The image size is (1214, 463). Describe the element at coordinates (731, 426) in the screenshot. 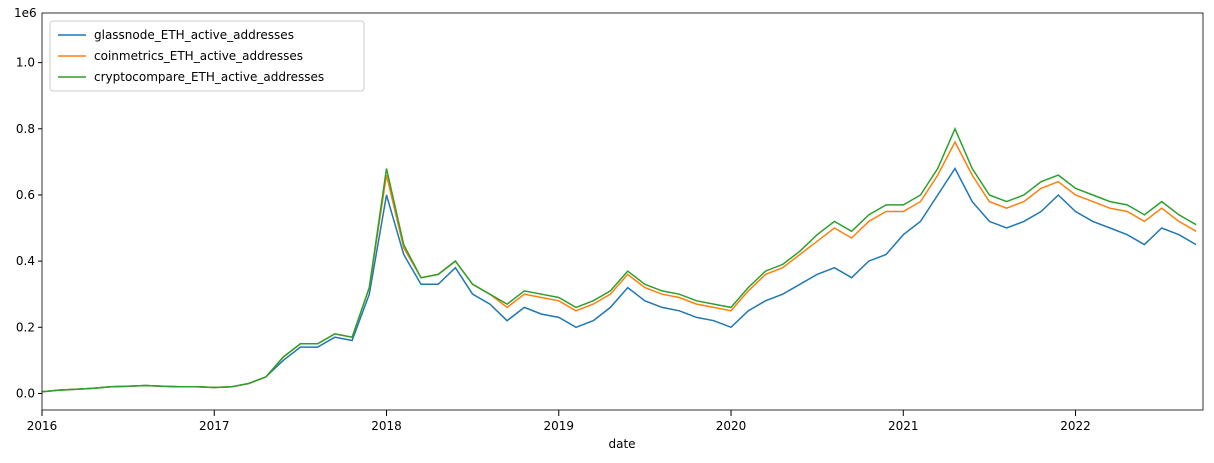

I see `x-tick-label: 2020` at that location.